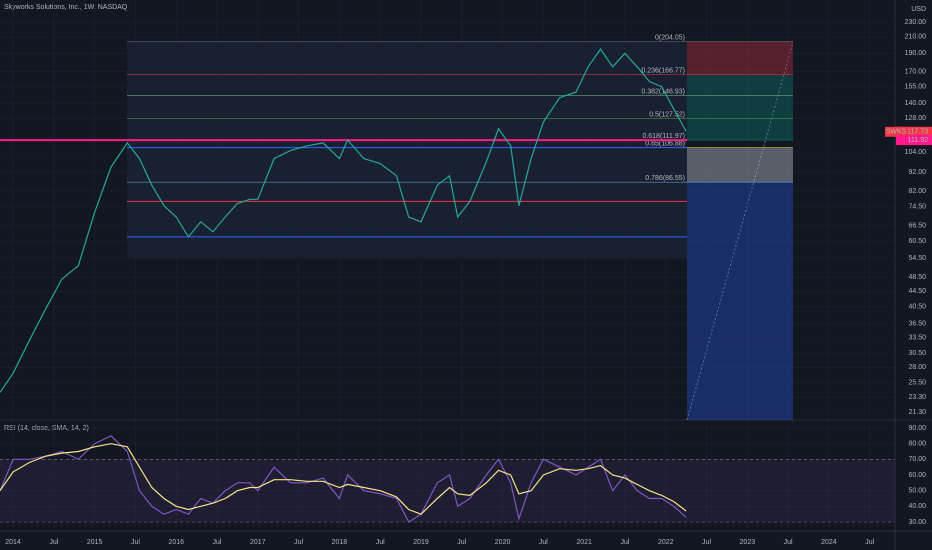  I want to click on fib-label: 0.786(86.55), so click(665, 178).